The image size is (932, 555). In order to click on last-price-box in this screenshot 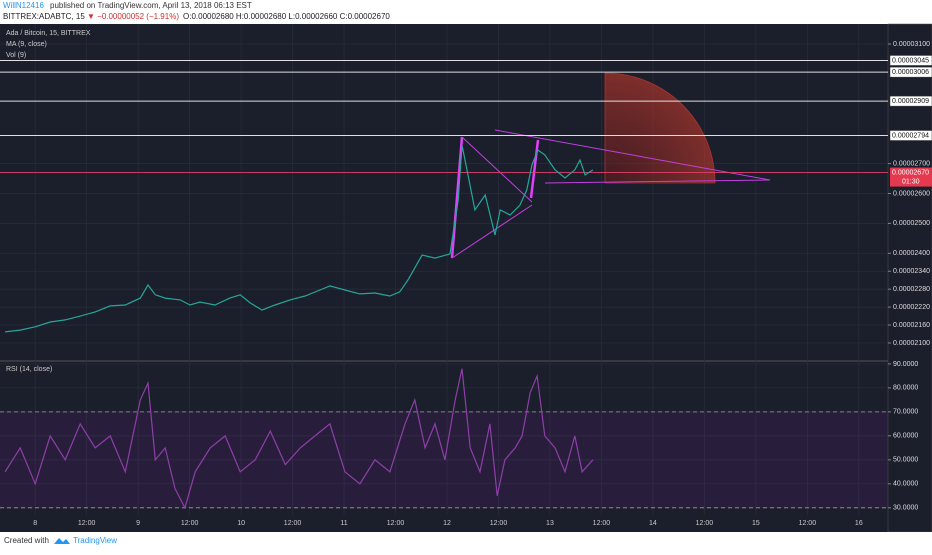, I will do `click(911, 177)`.